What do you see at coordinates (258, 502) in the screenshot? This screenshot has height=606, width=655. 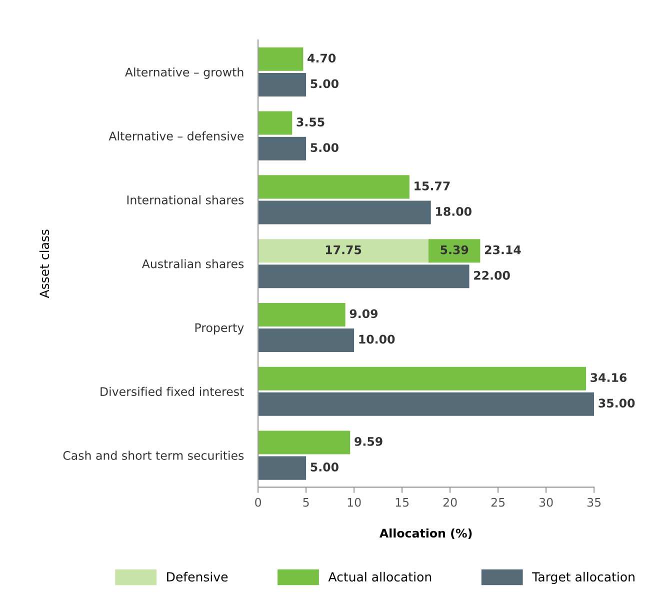 I see `x-tick-label: 0` at bounding box center [258, 502].